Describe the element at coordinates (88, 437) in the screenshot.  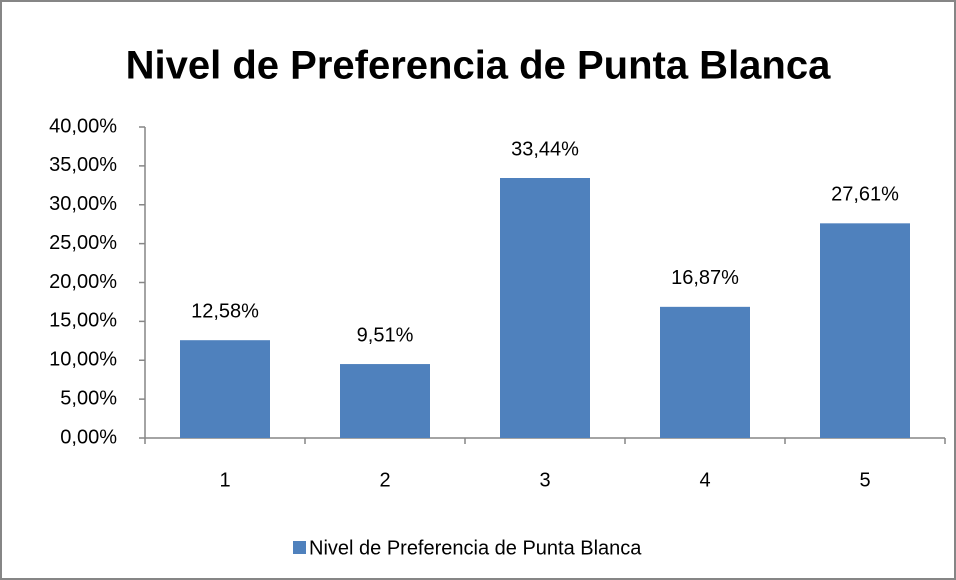
I see `y-tick-label: 0,00%` at that location.